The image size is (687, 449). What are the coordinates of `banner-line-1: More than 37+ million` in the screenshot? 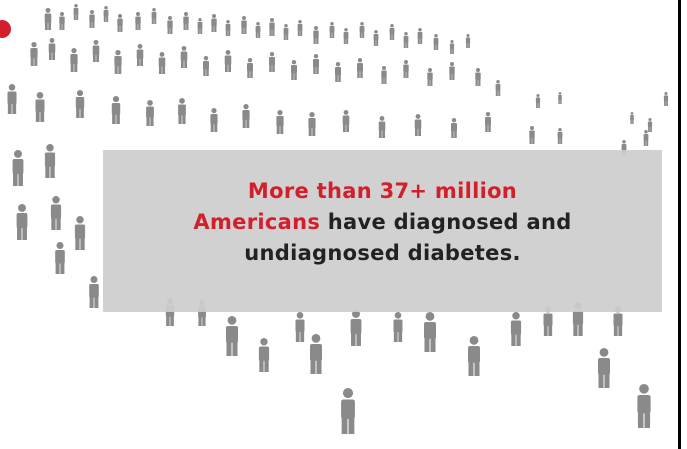 It's located at (382, 191).